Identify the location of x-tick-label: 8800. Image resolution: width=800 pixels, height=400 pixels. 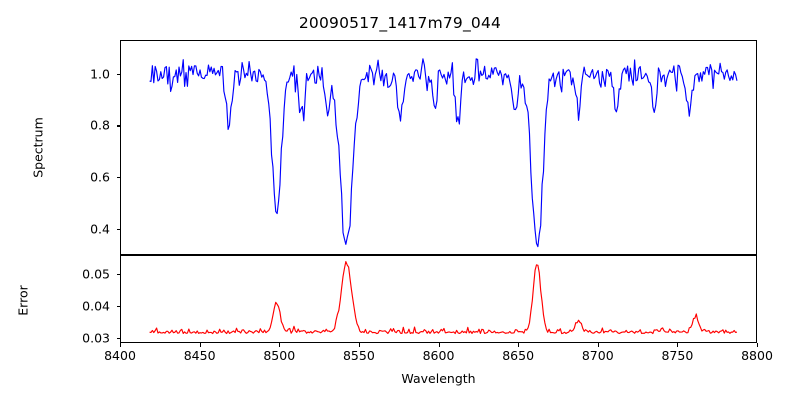
(757, 355).